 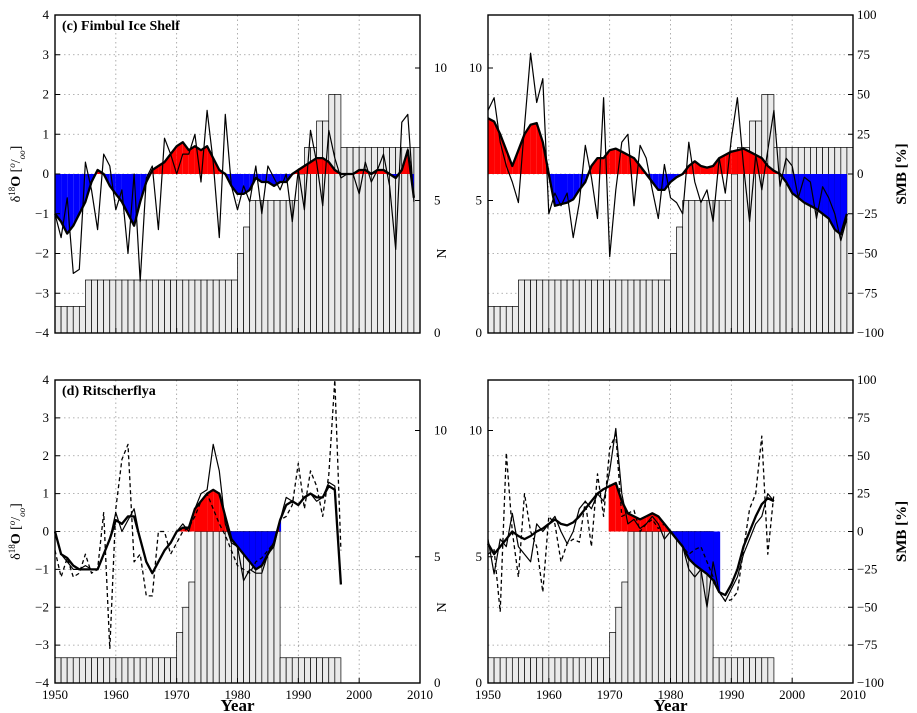 What do you see at coordinates (42, 682) in the screenshot?
I see `d-left-ytick-label: −4` at bounding box center [42, 682].